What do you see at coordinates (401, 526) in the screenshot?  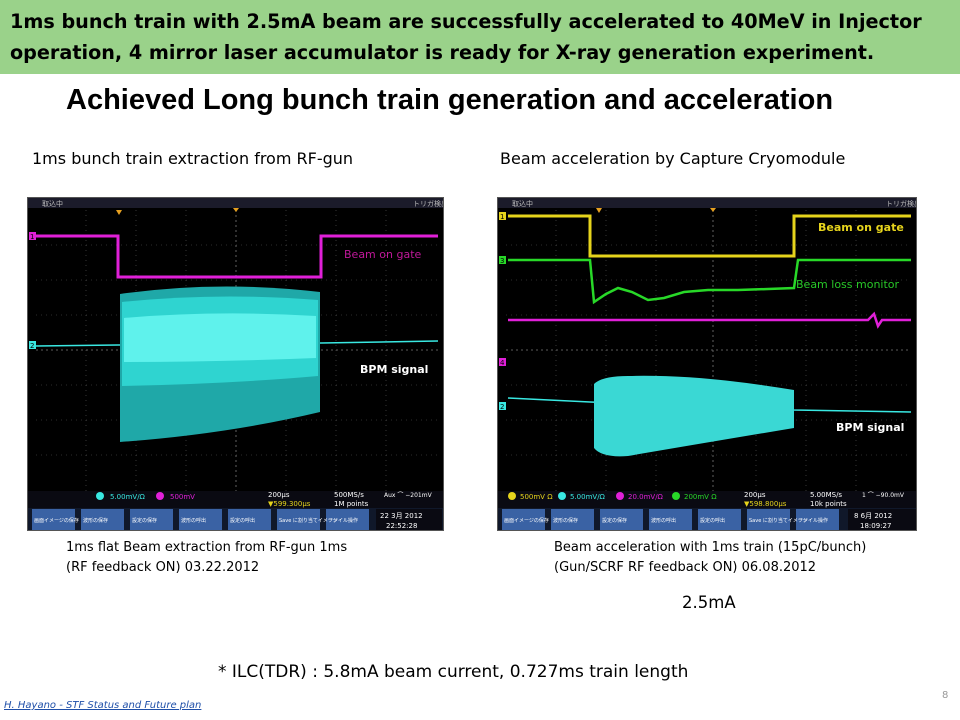 I see `left-scope-time: 22:52:28` at bounding box center [401, 526].